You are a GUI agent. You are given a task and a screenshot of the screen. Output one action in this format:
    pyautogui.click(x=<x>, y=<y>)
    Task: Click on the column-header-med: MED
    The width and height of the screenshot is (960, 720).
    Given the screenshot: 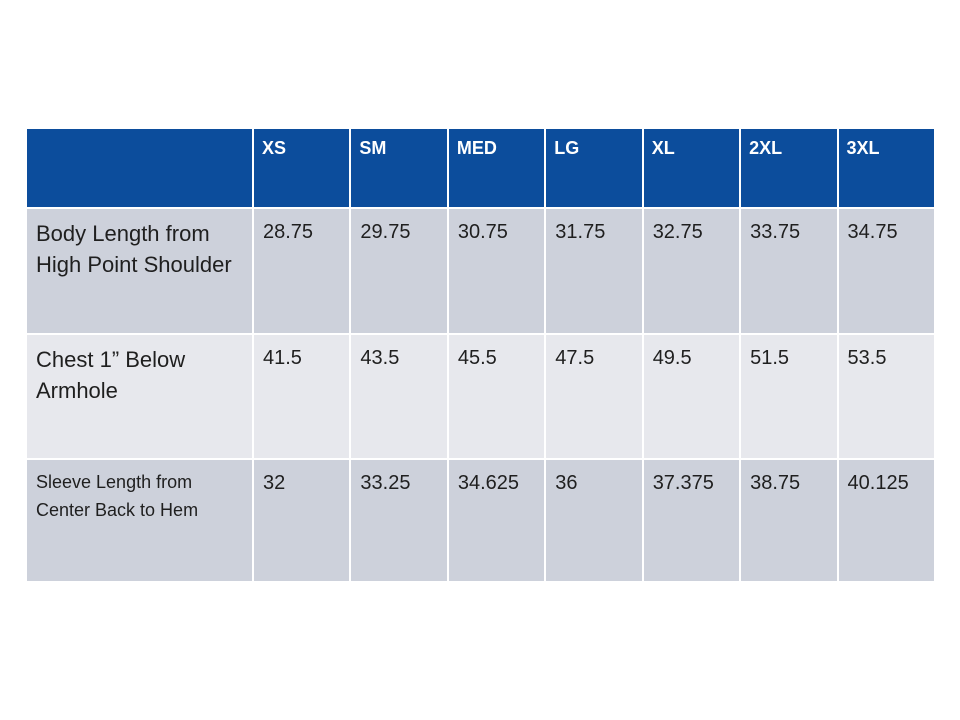 What is the action you would take?
    pyautogui.click(x=496, y=168)
    